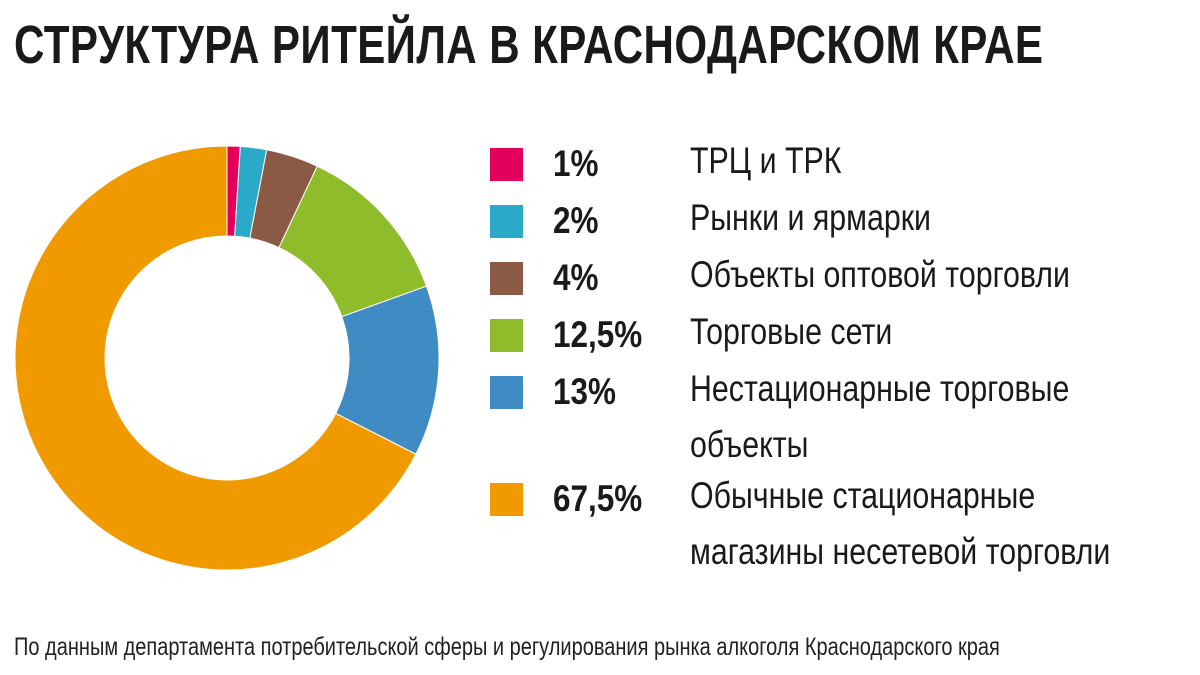  Describe the element at coordinates (880, 388) in the screenshot. I see `legend-label-line: Нестационарные торговые` at that location.